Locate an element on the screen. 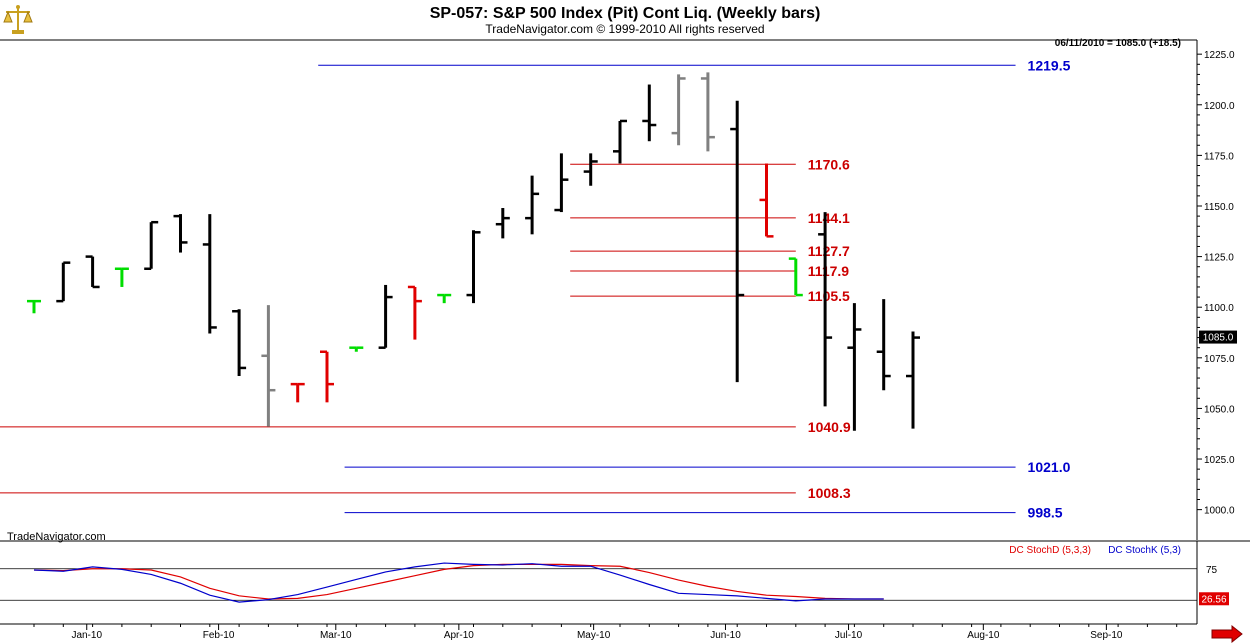 The width and height of the screenshot is (1250, 643). stoch-current-tag: 26.56 is located at coordinates (1214, 599).